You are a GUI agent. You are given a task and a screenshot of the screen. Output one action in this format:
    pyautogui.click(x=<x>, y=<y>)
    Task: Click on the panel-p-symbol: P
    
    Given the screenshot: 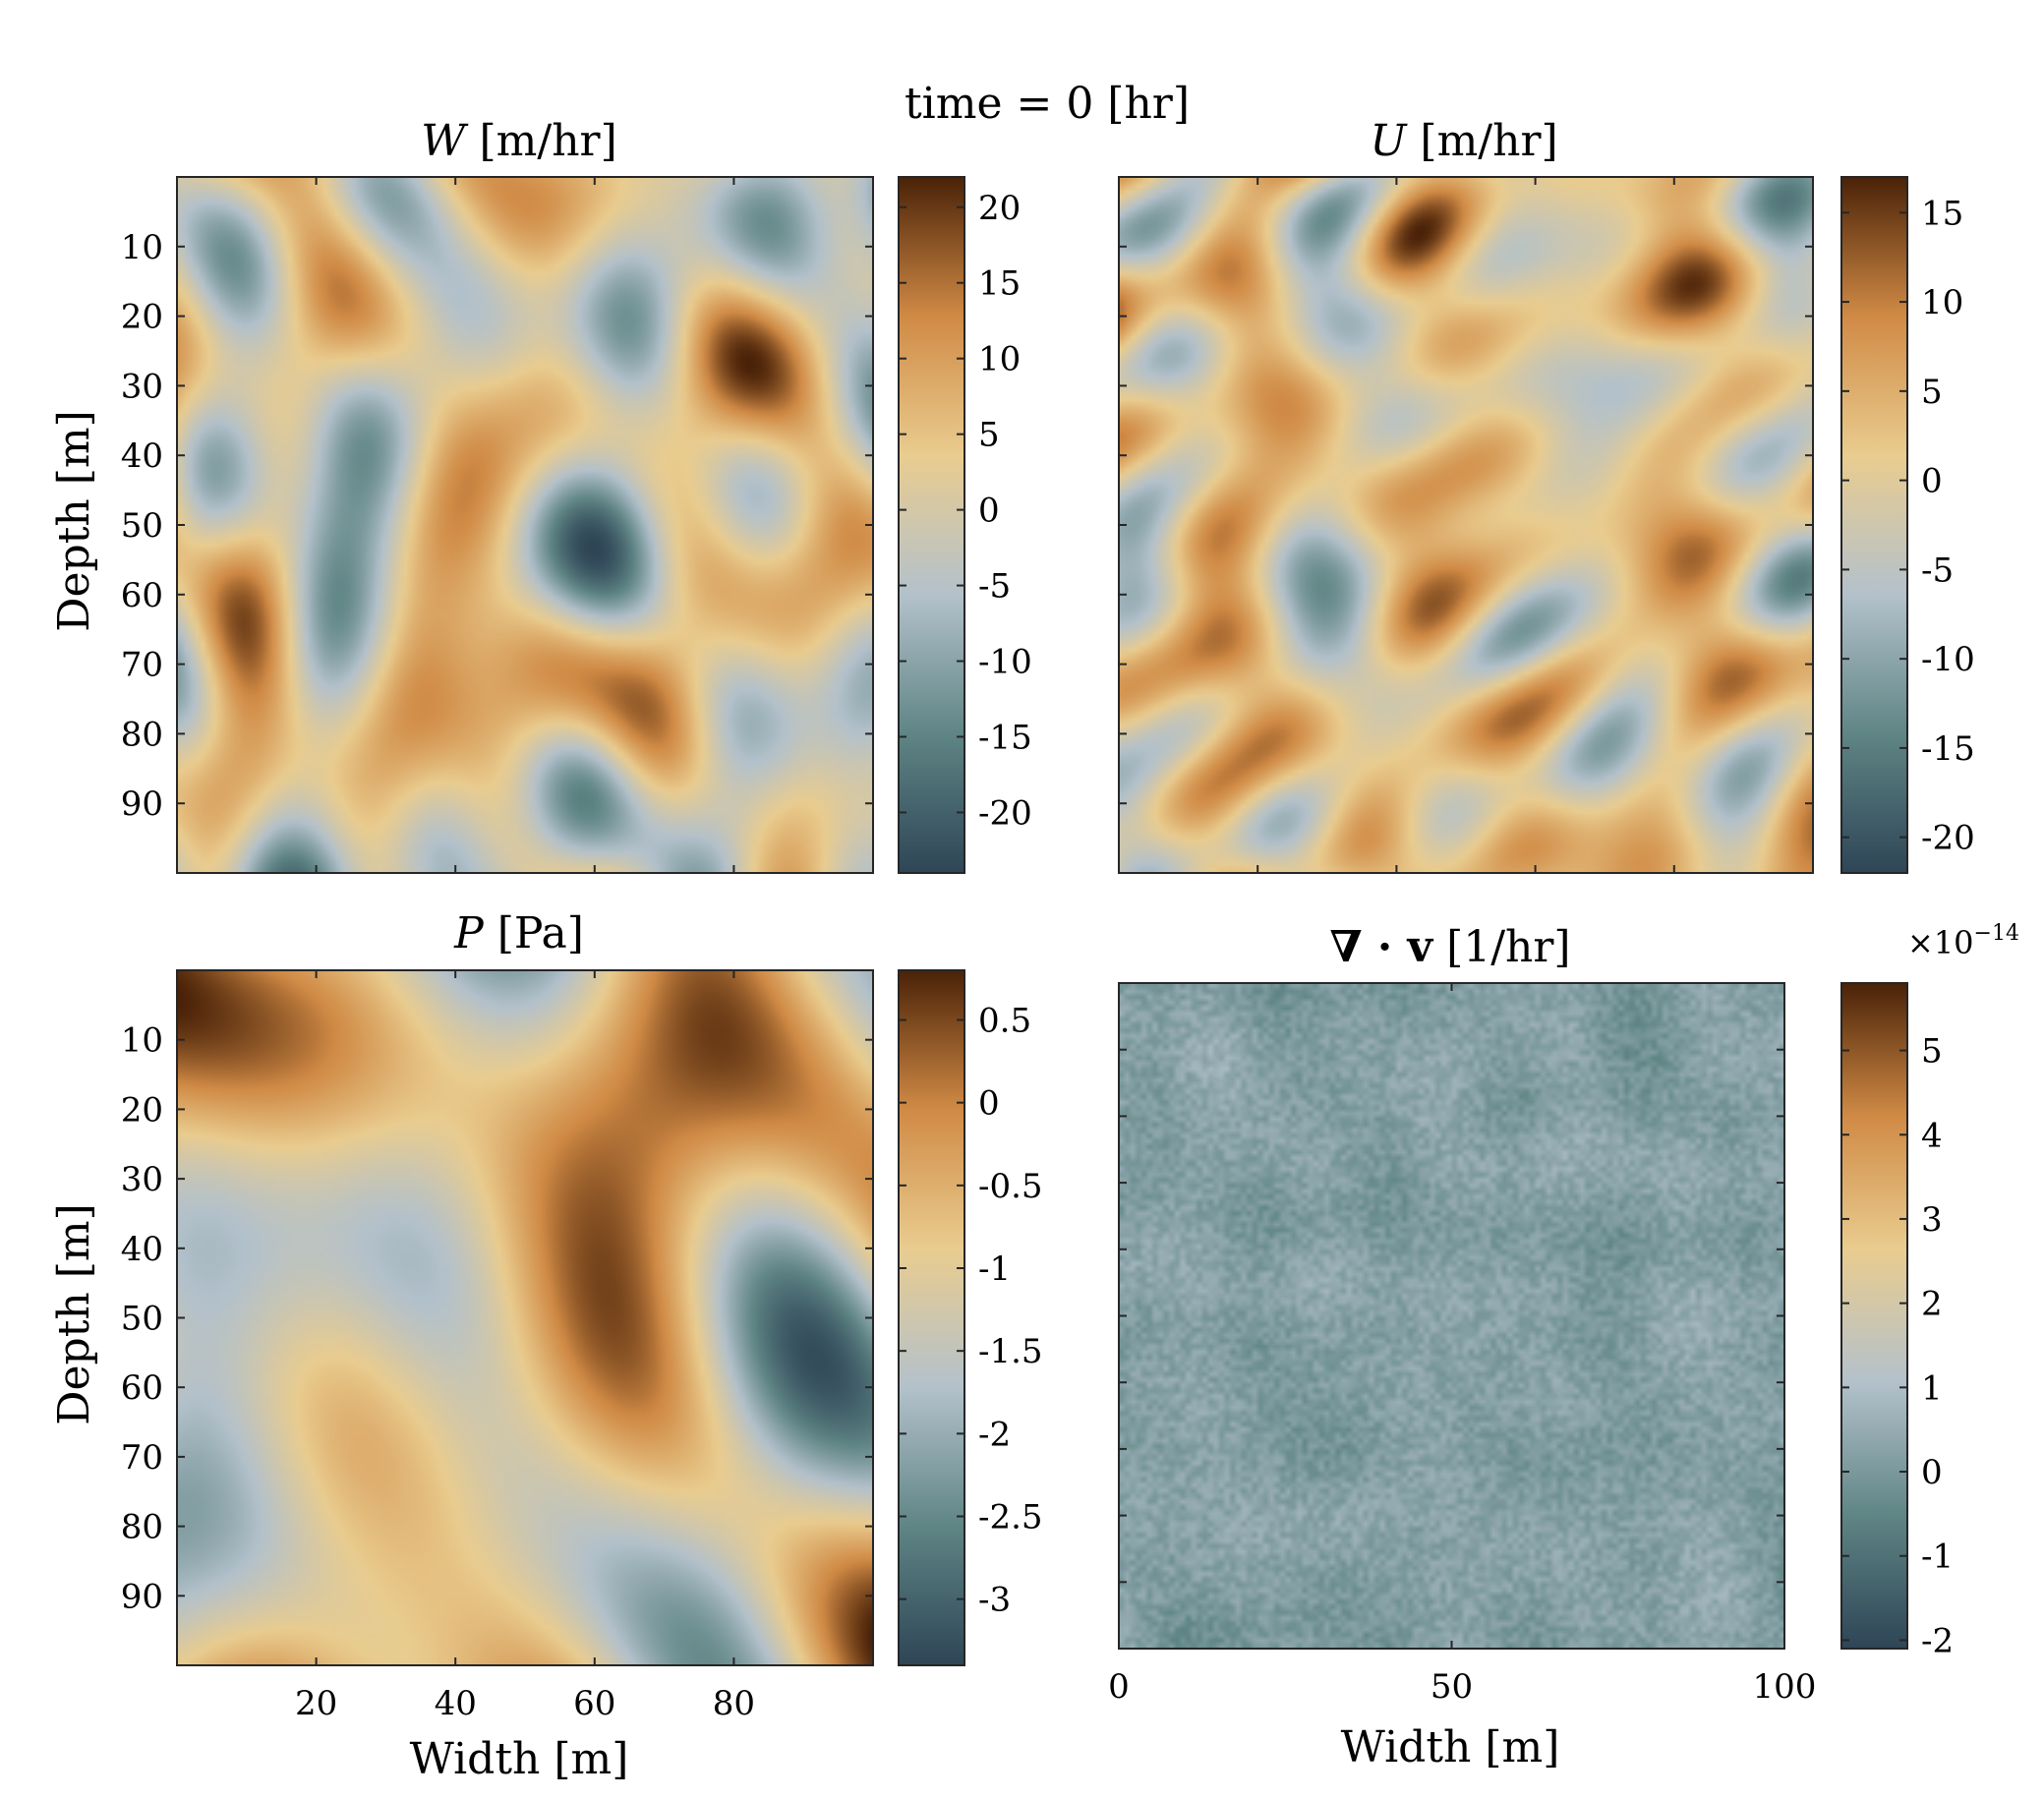 What is the action you would take?
    pyautogui.click(x=469, y=933)
    